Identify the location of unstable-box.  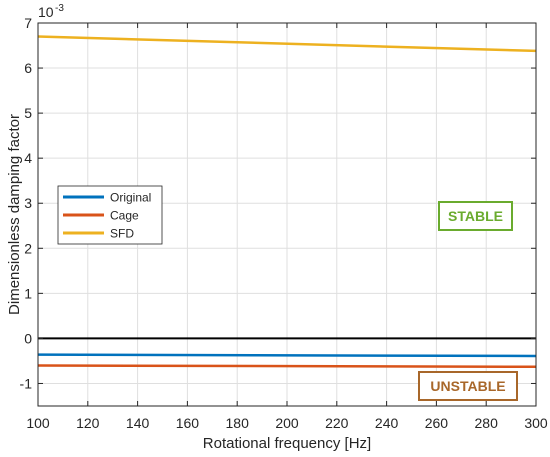
(468, 386).